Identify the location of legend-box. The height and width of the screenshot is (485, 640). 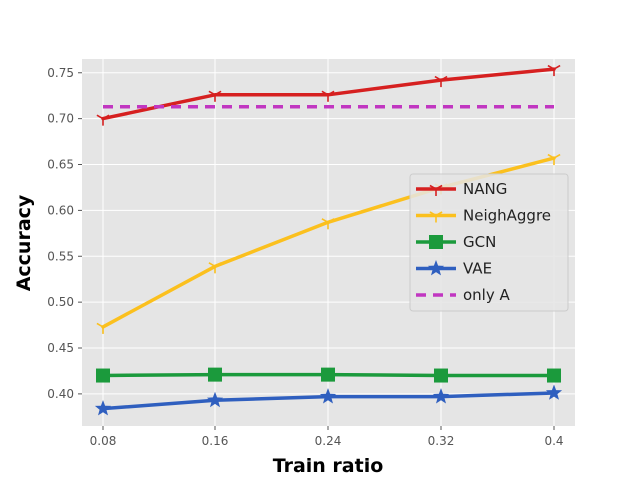
(489, 242).